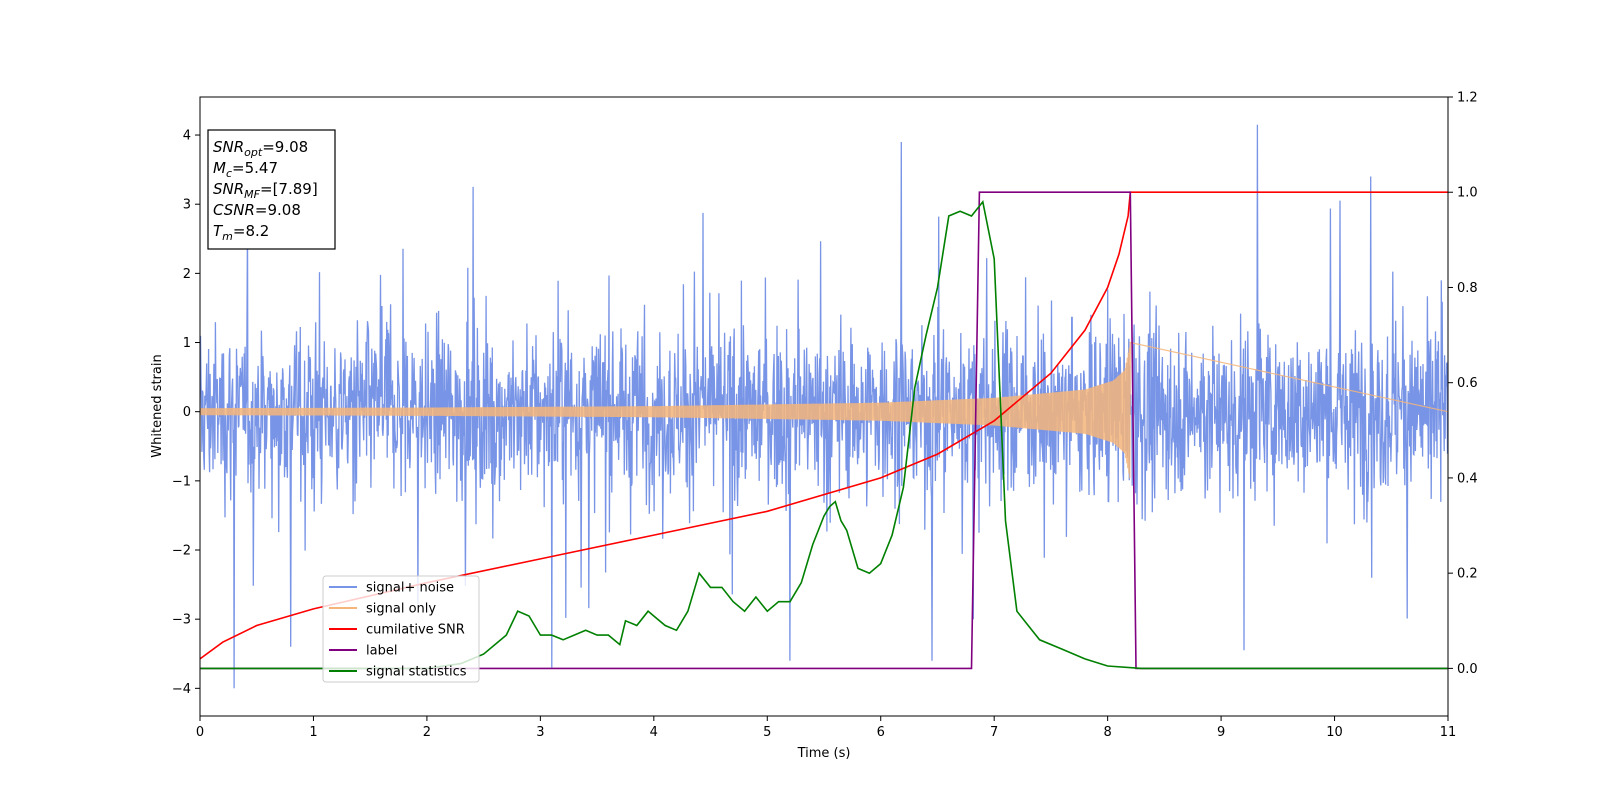 The image size is (1600, 804). What do you see at coordinates (654, 732) in the screenshot?
I see `x-tick-label: 4` at bounding box center [654, 732].